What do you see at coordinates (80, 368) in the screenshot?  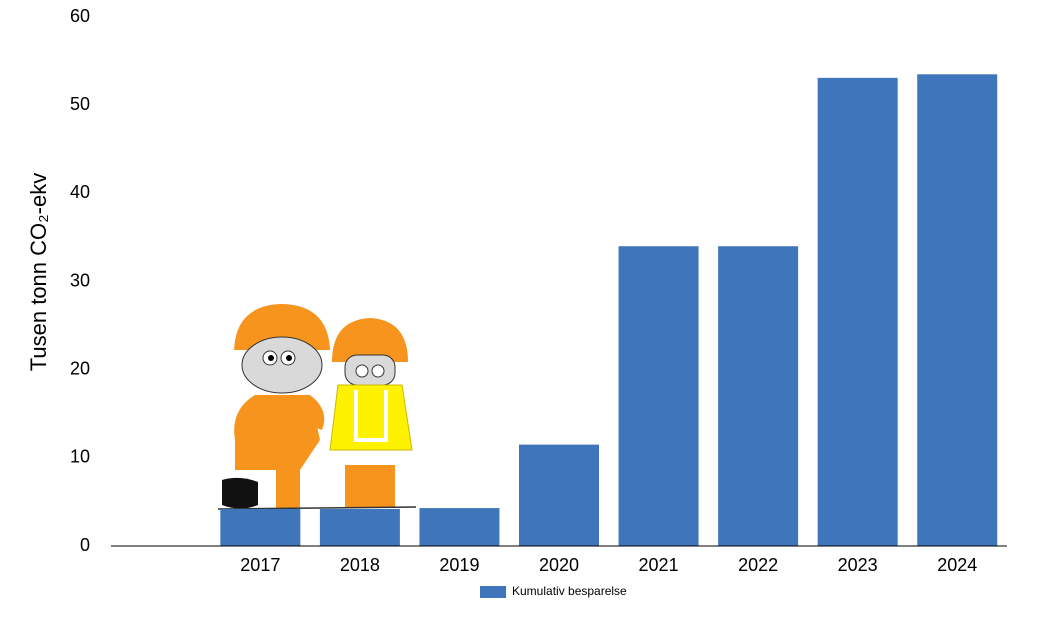 I see `y-tick-label: 20` at bounding box center [80, 368].